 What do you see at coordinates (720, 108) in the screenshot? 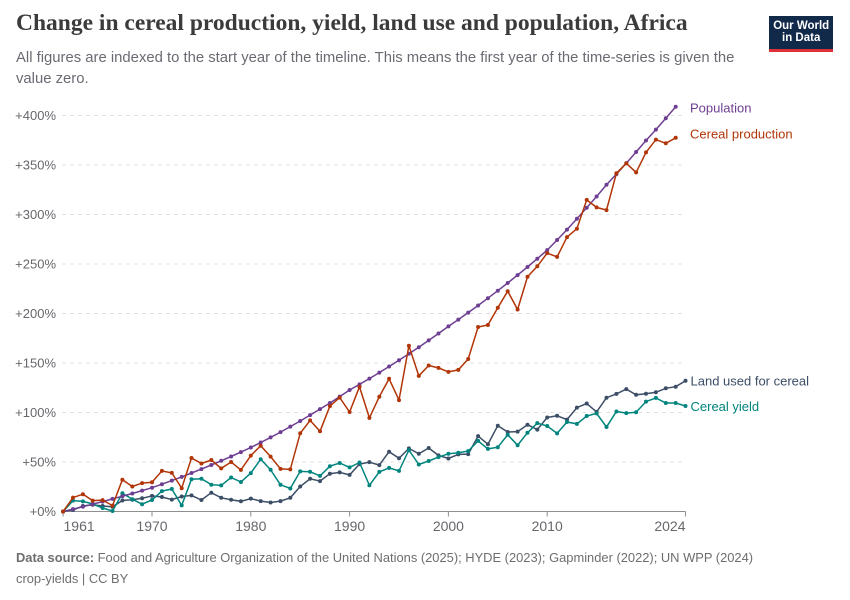
I see `svg-text: Population` at bounding box center [720, 108].